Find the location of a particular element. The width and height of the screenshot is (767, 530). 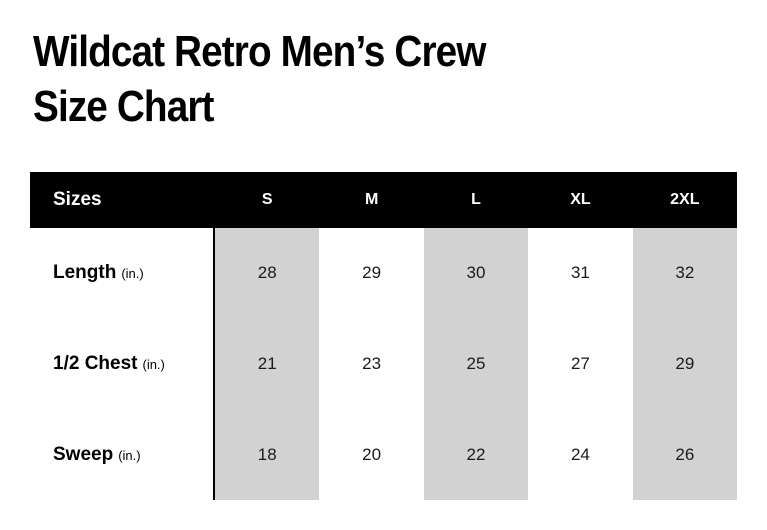

row-label-half-chest: 1/2 Chest (in.) is located at coordinates (121, 364).